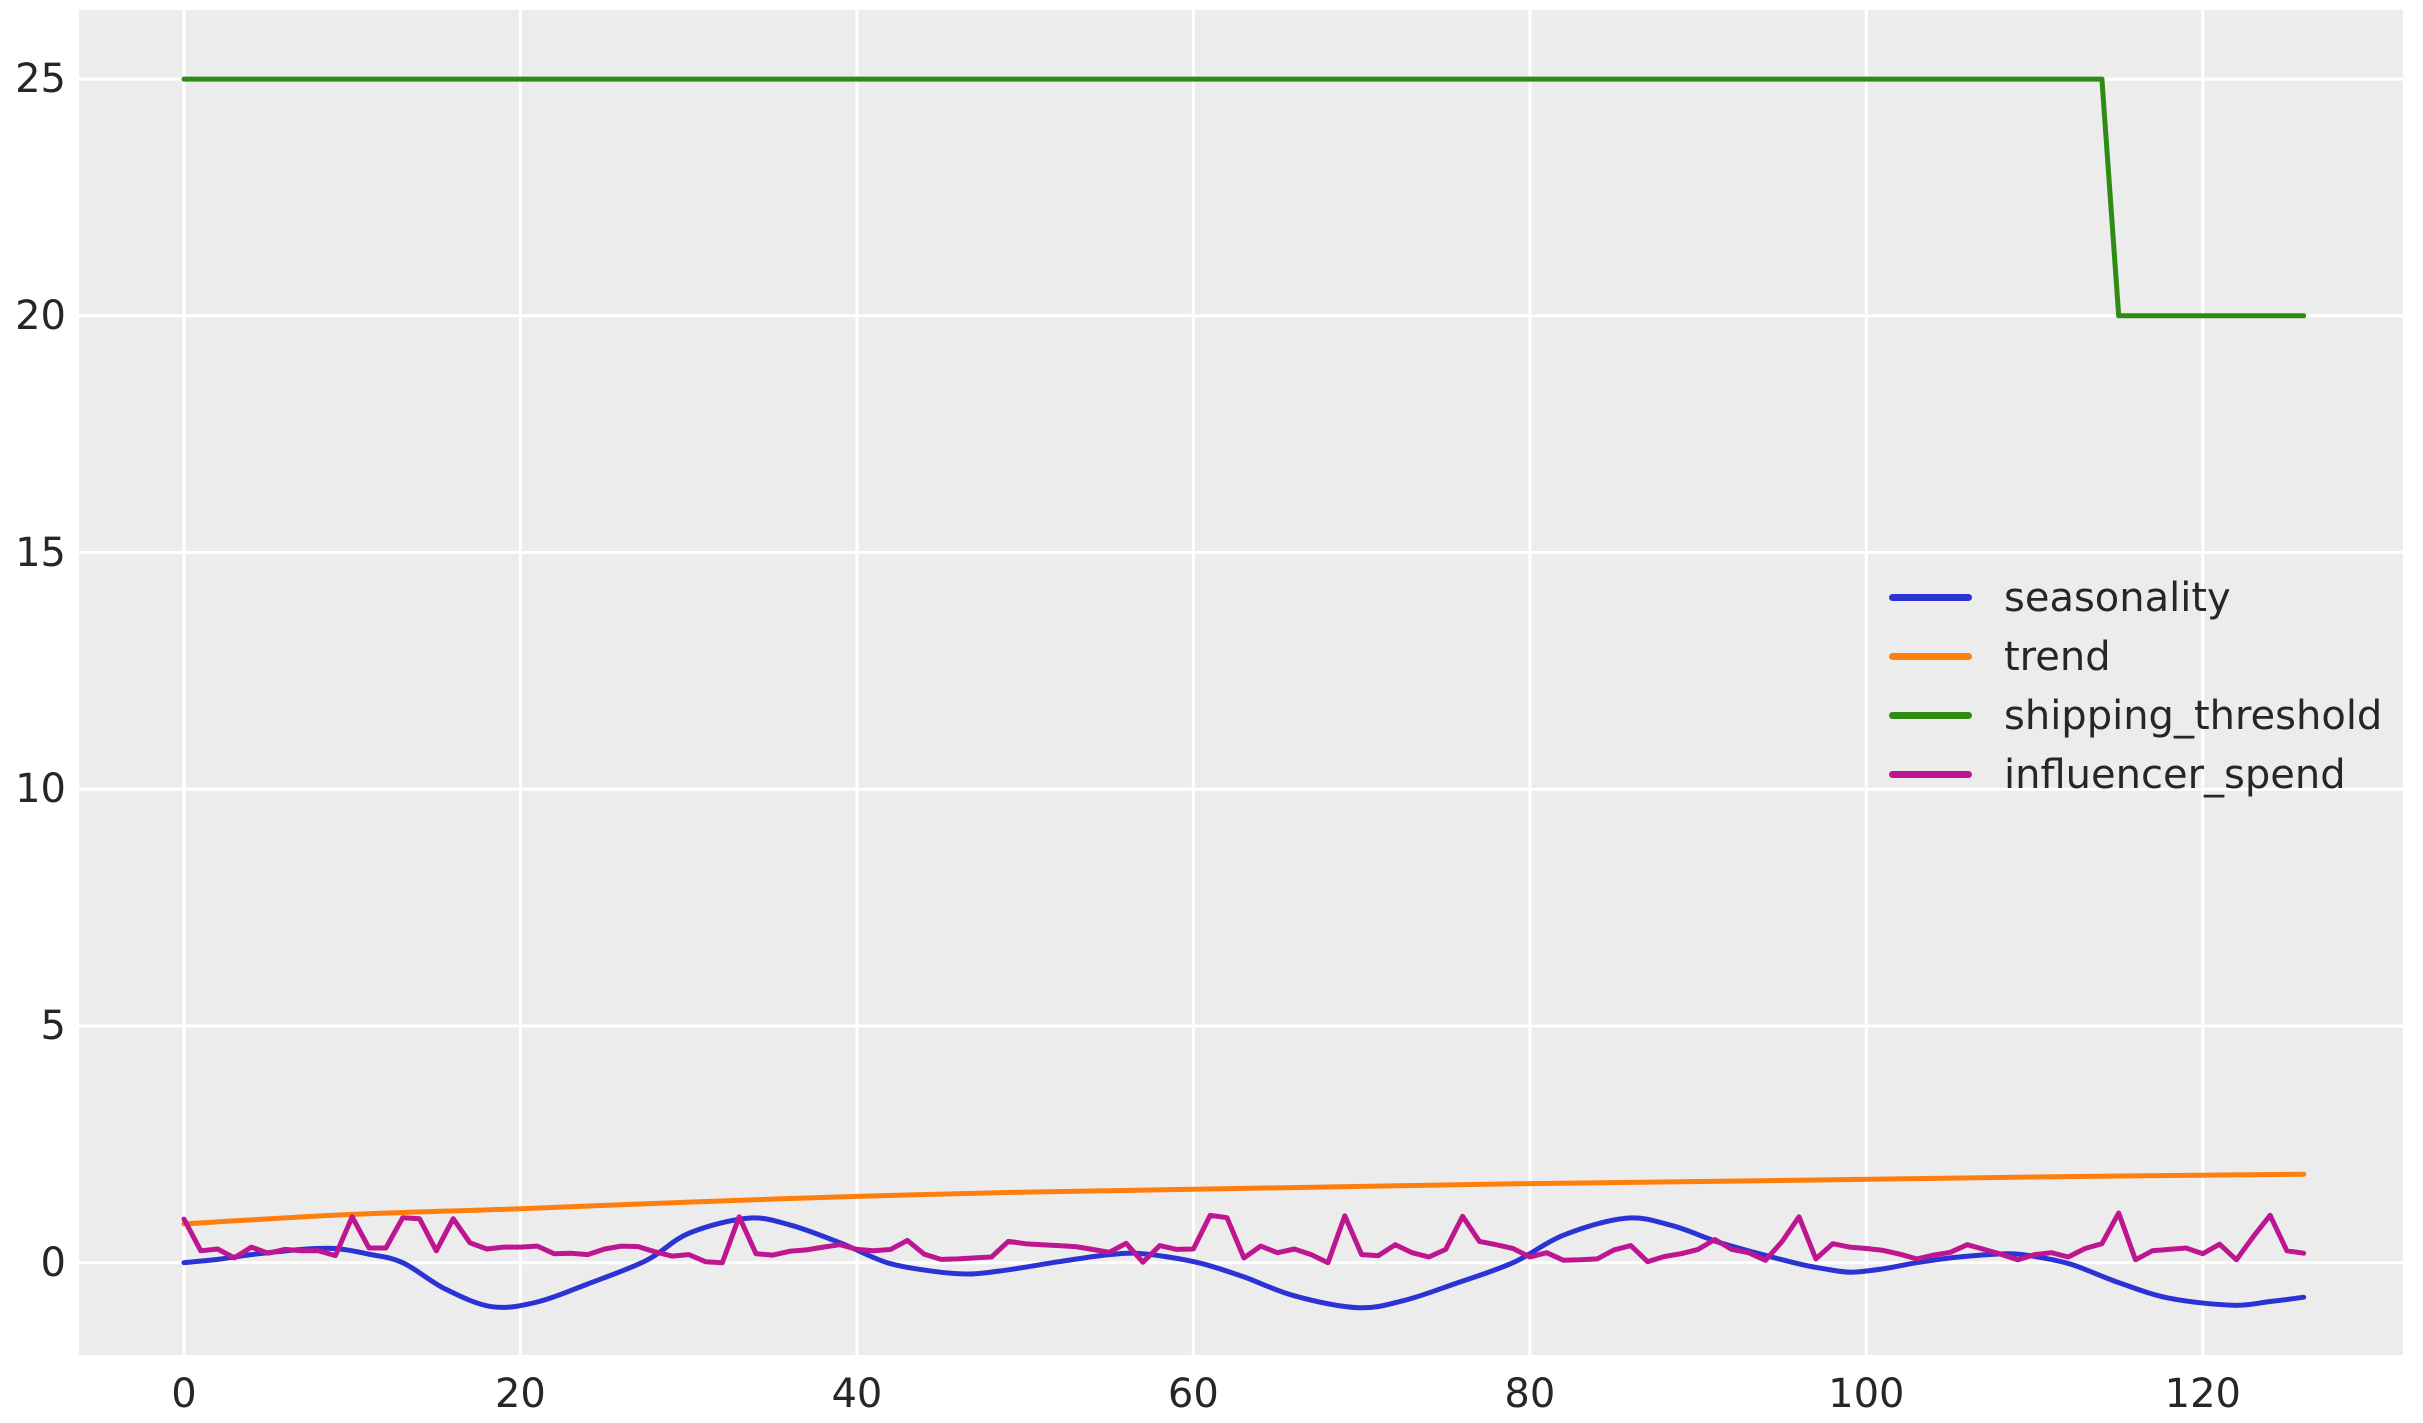  I want to click on legend-item-trend: trend, so click(2135, 656).